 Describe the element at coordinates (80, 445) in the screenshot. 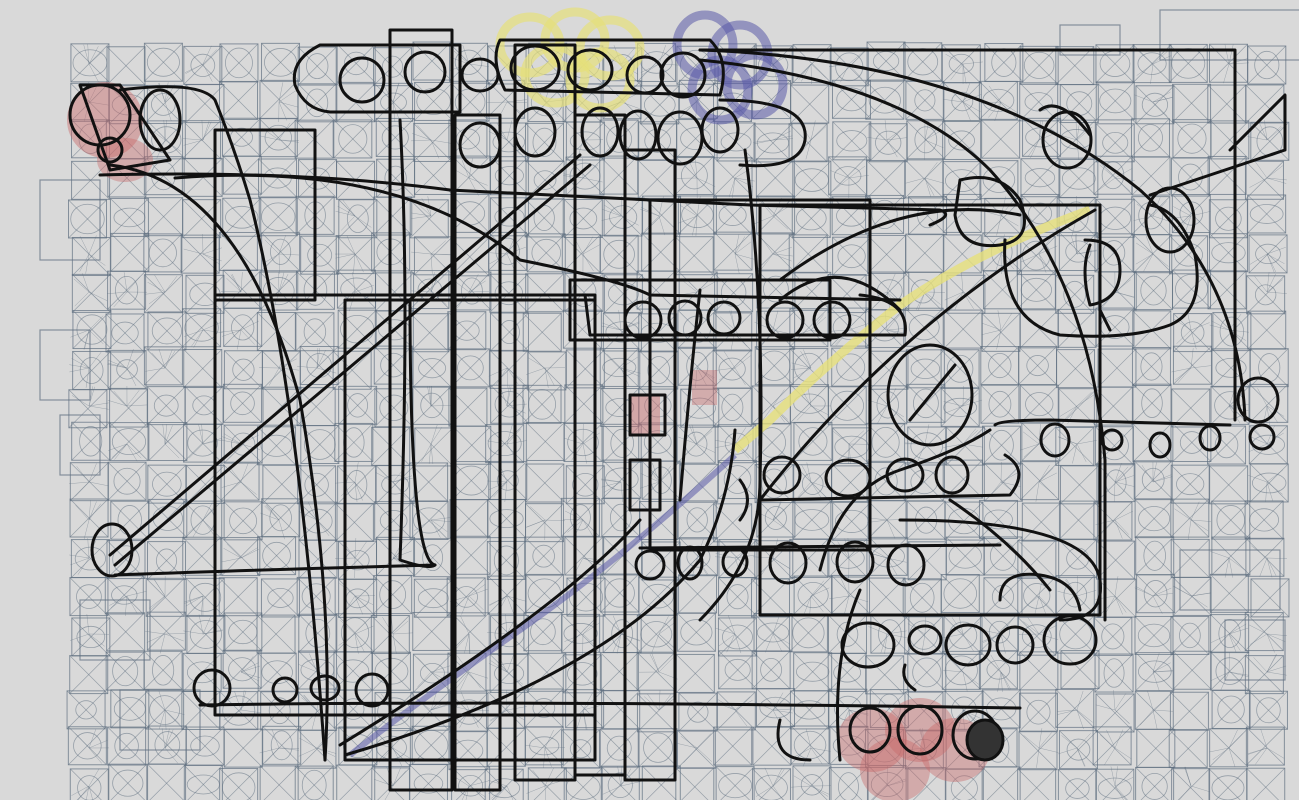

I see `grid-frame` at that location.